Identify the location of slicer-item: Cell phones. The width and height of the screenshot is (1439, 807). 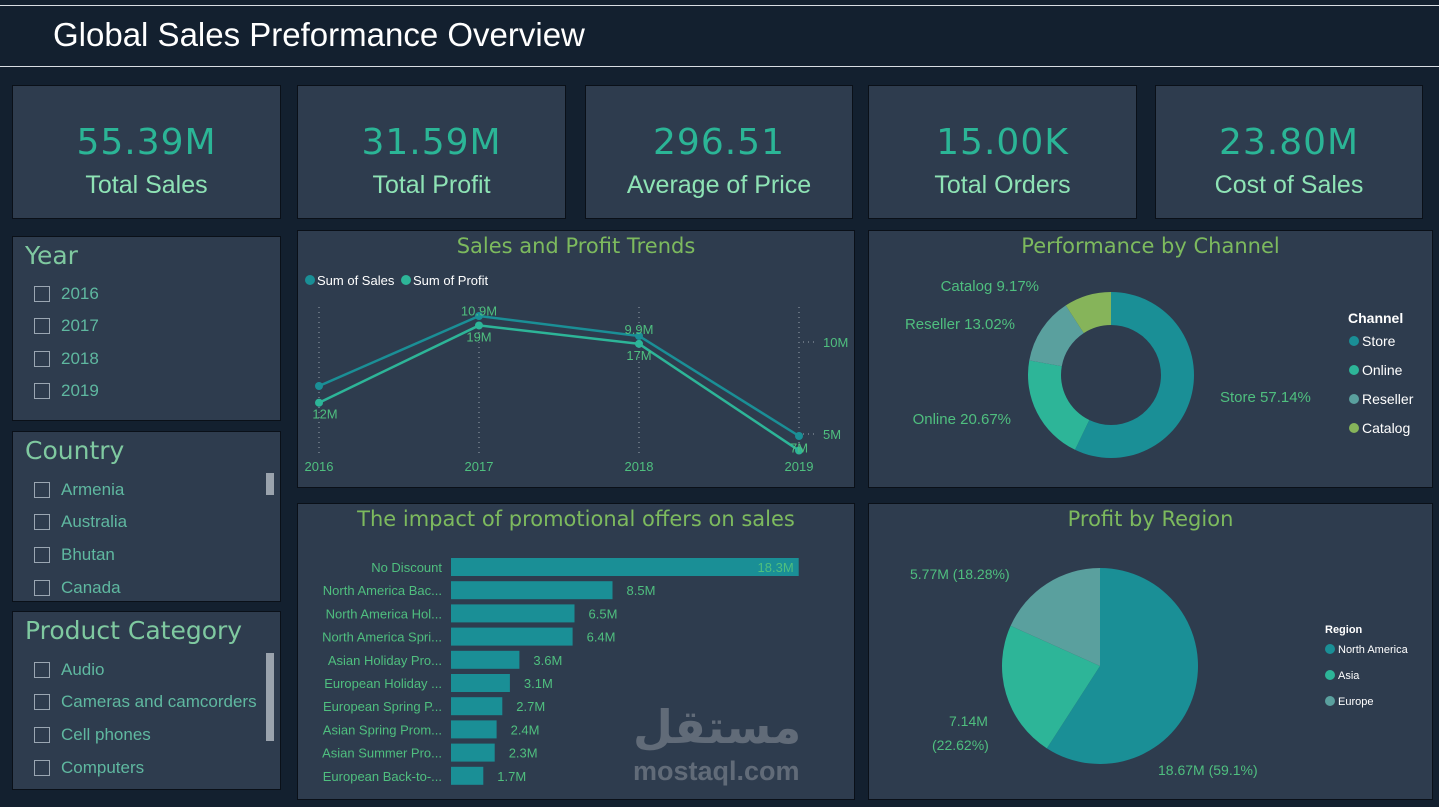
(92, 735).